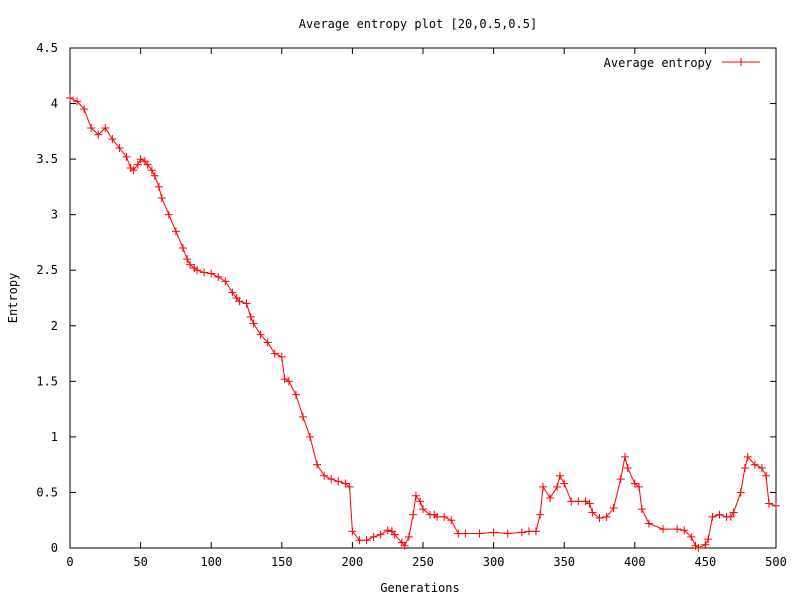 This screenshot has height=600, width=800. I want to click on y-tick-label: 3, so click(54, 215).